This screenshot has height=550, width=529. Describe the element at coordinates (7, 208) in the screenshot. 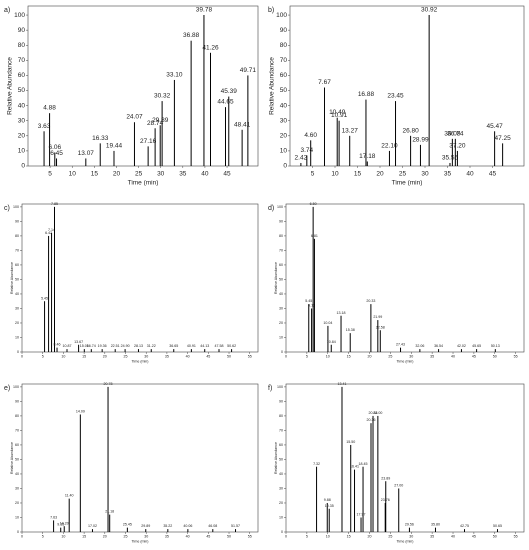

I see `panel-label: c)` at that location.